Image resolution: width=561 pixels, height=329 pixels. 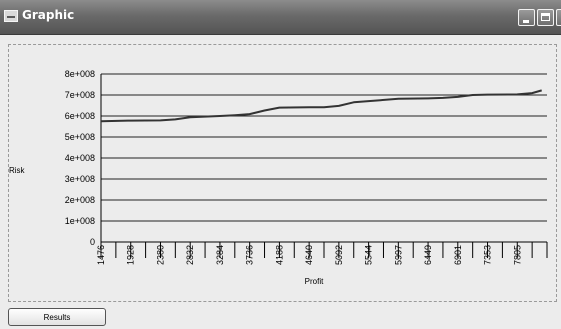 I want to click on title-bar: Graphic, so click(x=280, y=17).